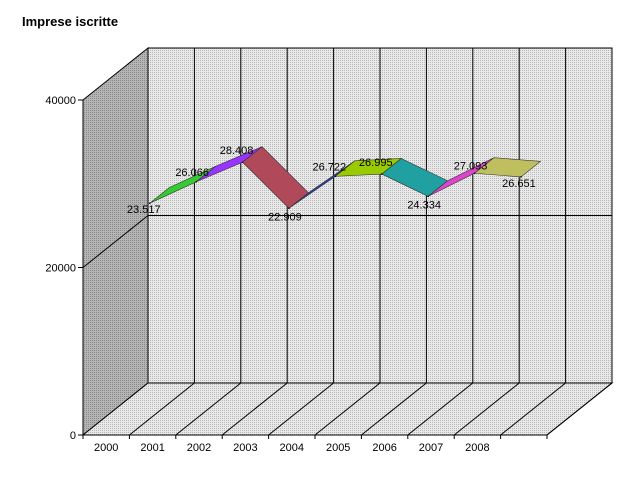  I want to click on data-label: 27.093, so click(471, 166).